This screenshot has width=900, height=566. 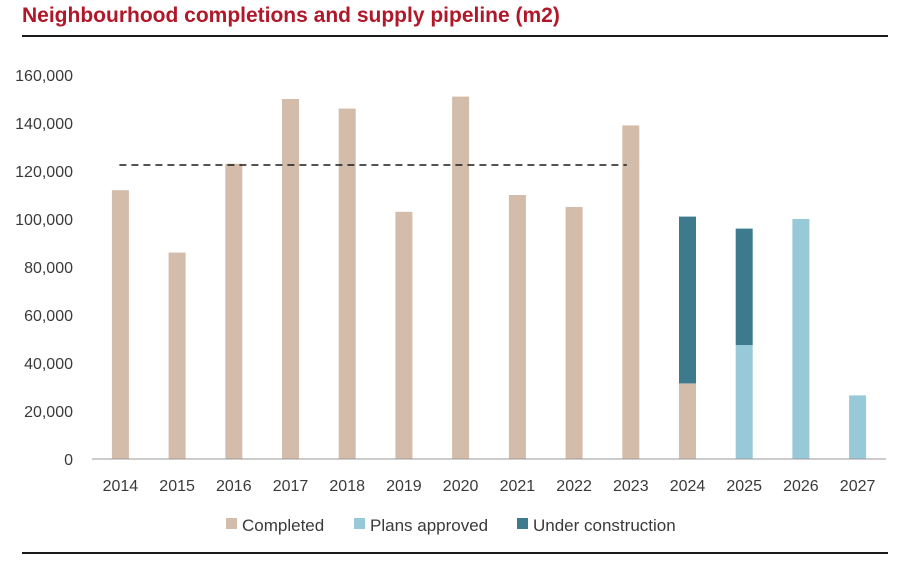 I want to click on legend-swatch-plans-approved, so click(x=359, y=523).